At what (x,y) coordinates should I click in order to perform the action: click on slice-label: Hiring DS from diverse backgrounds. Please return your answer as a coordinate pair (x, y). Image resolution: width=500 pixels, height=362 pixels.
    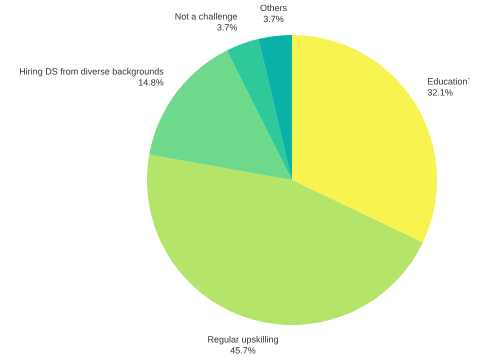
    Looking at the image, I should click on (91, 71).